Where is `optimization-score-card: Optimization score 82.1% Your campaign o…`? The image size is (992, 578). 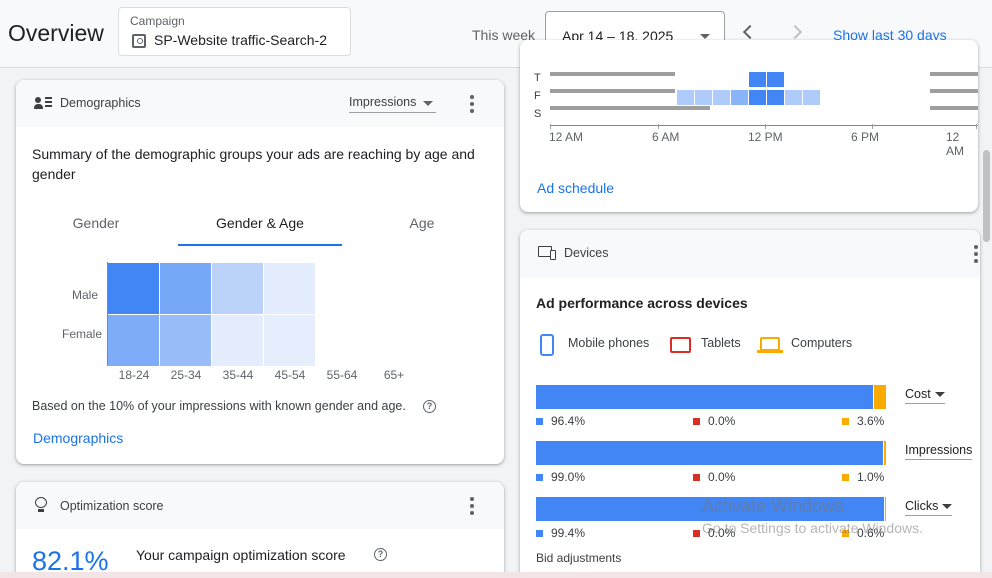 optimization-score-card: Optimization score 82.1% Your campaign o… is located at coordinates (260, 530).